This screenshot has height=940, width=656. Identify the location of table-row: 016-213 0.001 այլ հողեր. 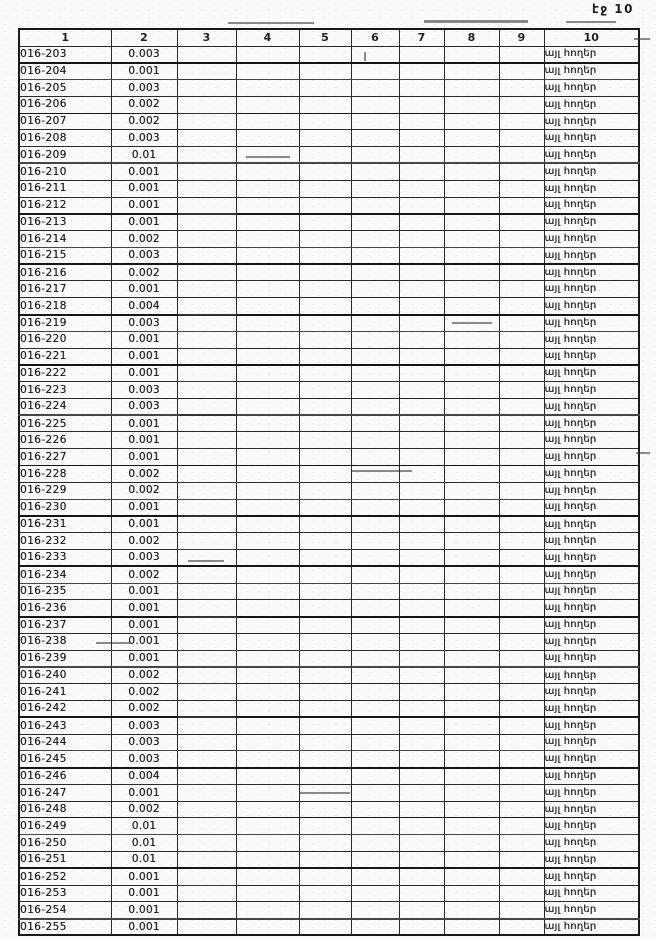
(329, 222).